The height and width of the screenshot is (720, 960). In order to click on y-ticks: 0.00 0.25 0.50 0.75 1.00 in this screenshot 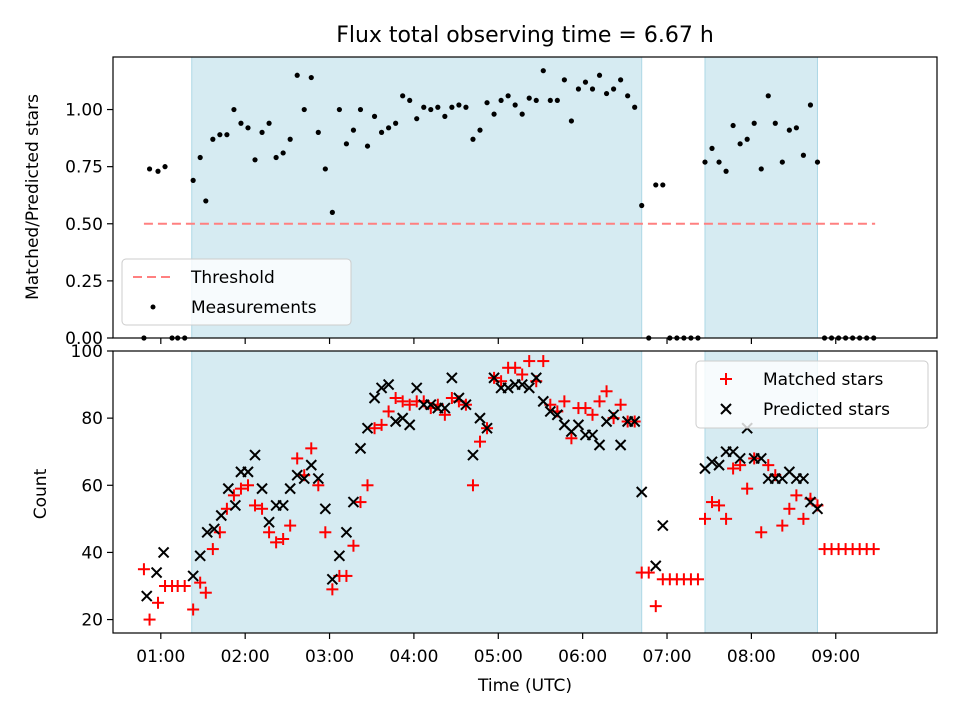, I will do `click(89, 225)`.